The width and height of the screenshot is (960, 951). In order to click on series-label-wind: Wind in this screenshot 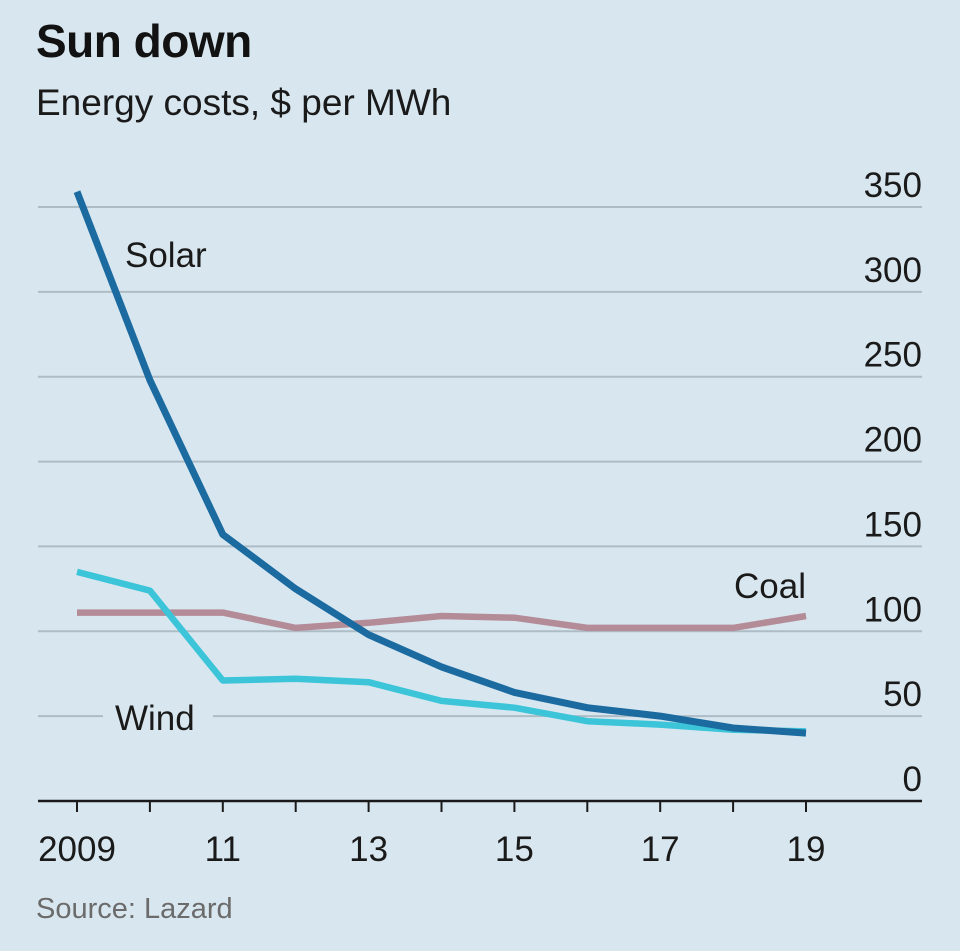, I will do `click(155, 718)`.